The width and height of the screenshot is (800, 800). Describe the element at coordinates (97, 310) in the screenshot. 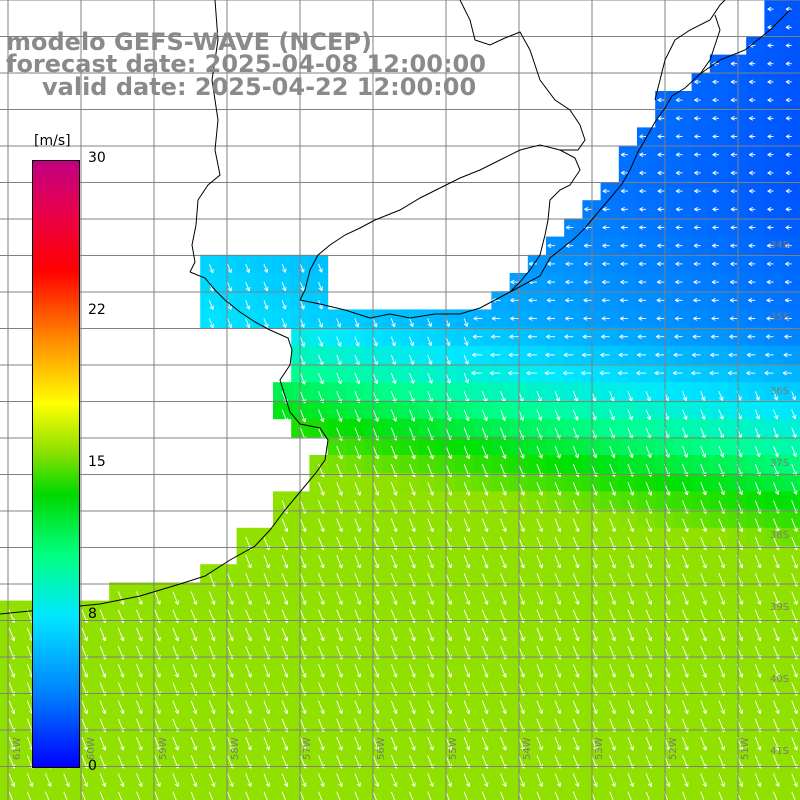

I see `colorbar-tick-22: 22` at that location.